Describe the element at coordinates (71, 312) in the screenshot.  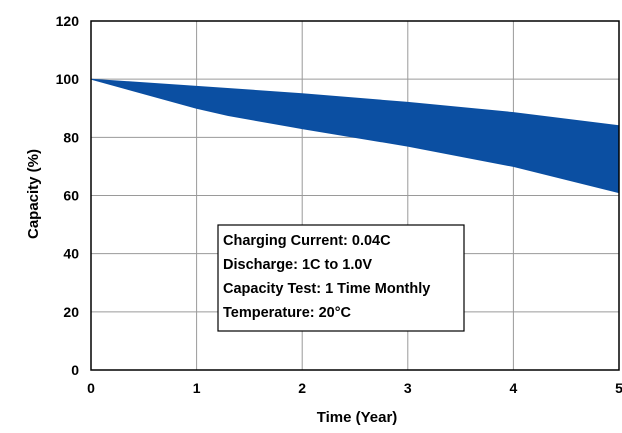
I see `y-tick-label: 20` at that location.